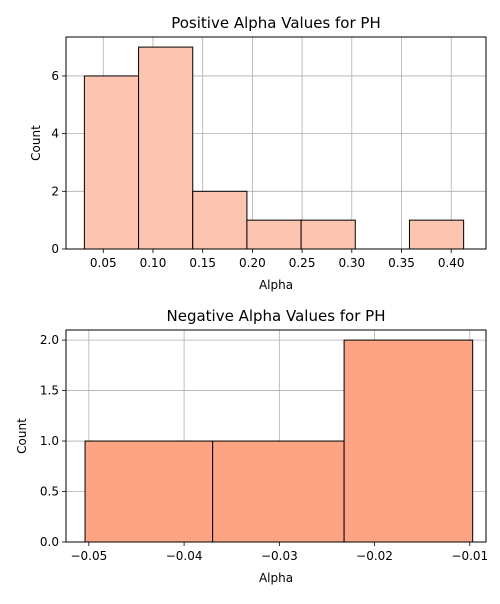 The image size is (500, 604). Describe the element at coordinates (49, 542) in the screenshot. I see `y-tick-label: 0.0` at that location.